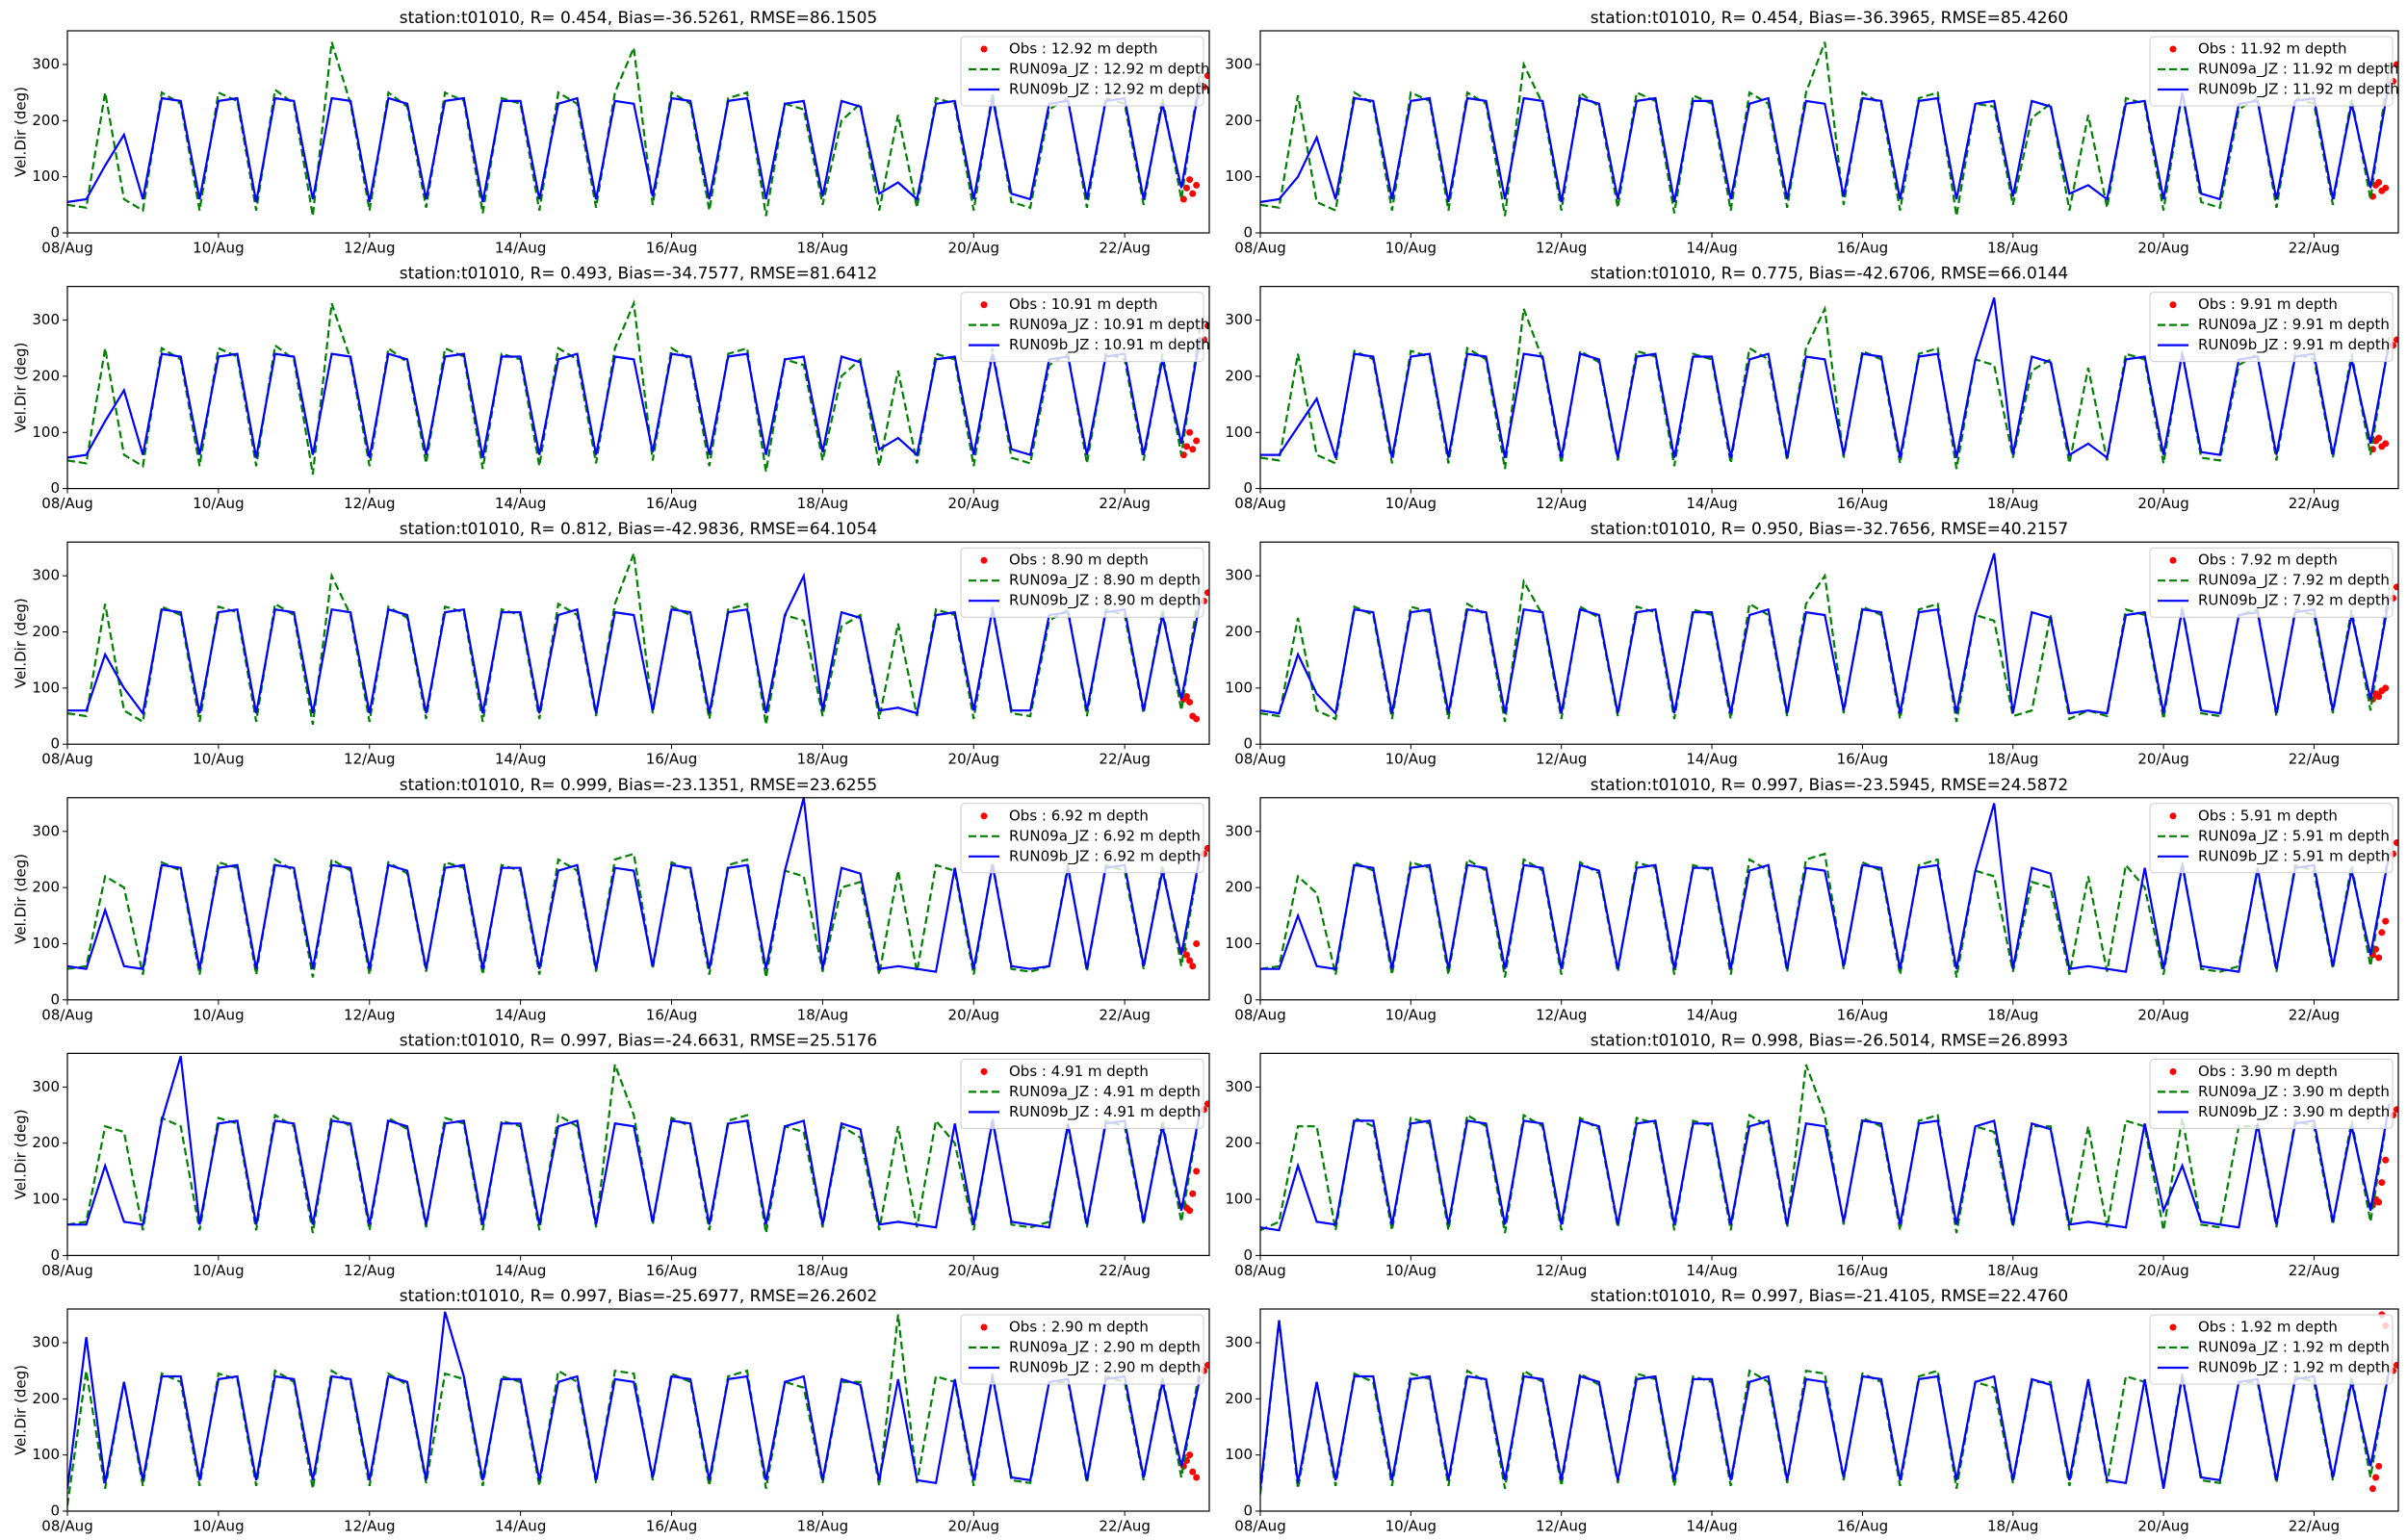 The height and width of the screenshot is (1540, 2407). What do you see at coordinates (2294, 581) in the screenshot?
I see `legend-label: RUN09a_JZ : 7.92 m depth` at bounding box center [2294, 581].